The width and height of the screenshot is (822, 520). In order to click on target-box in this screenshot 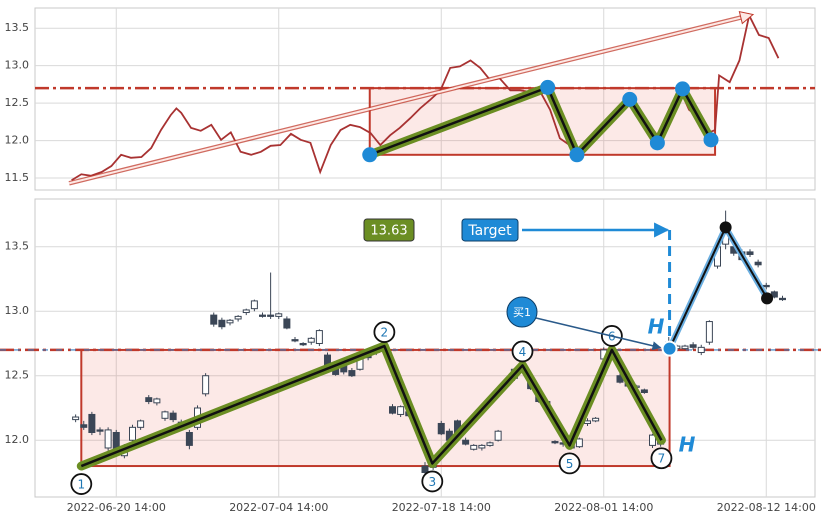, I will do `click(490, 230)`.